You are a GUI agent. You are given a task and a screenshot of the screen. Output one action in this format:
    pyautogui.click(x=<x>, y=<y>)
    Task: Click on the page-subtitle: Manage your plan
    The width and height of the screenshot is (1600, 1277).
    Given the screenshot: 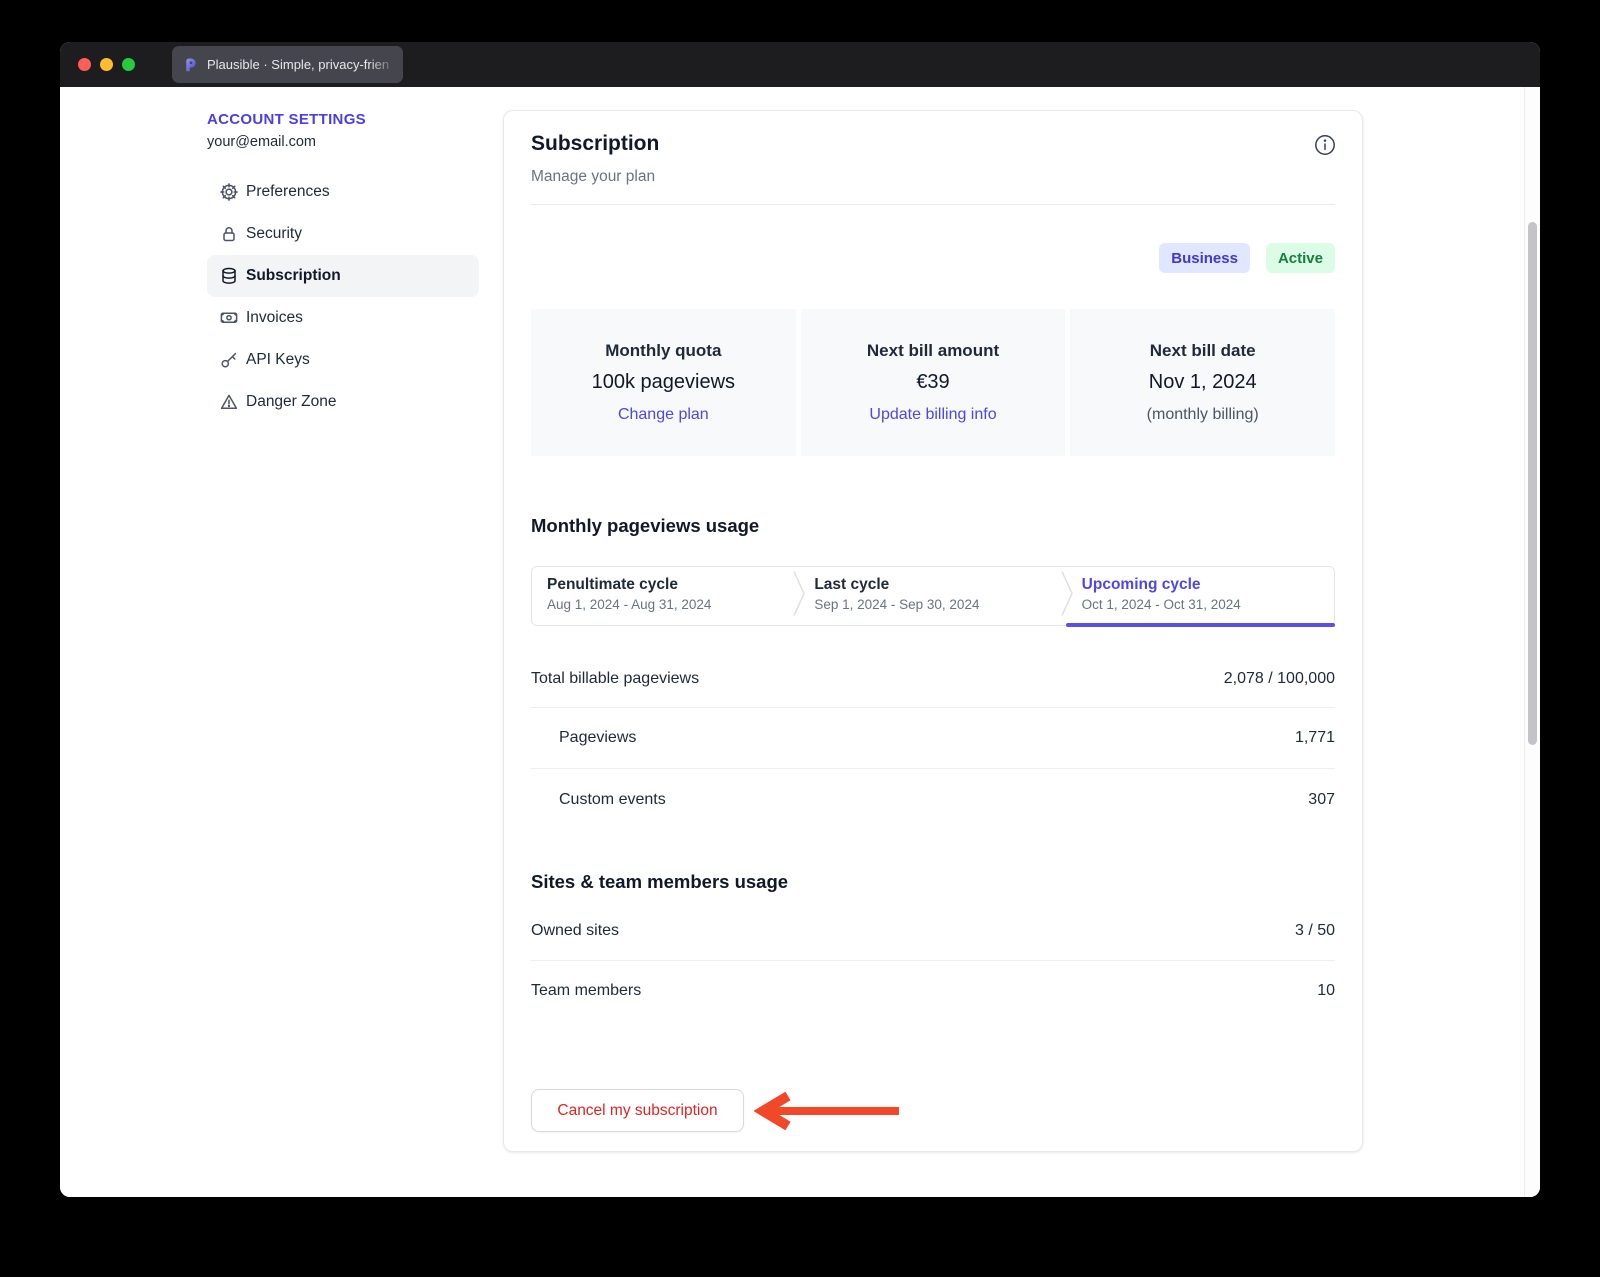 What is the action you would take?
    pyautogui.click(x=593, y=176)
    